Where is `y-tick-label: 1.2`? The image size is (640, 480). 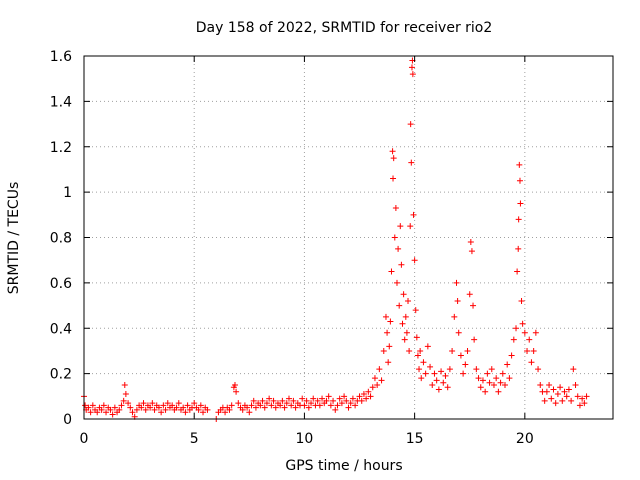
y-tick-label: 1.2 is located at coordinates (61, 148).